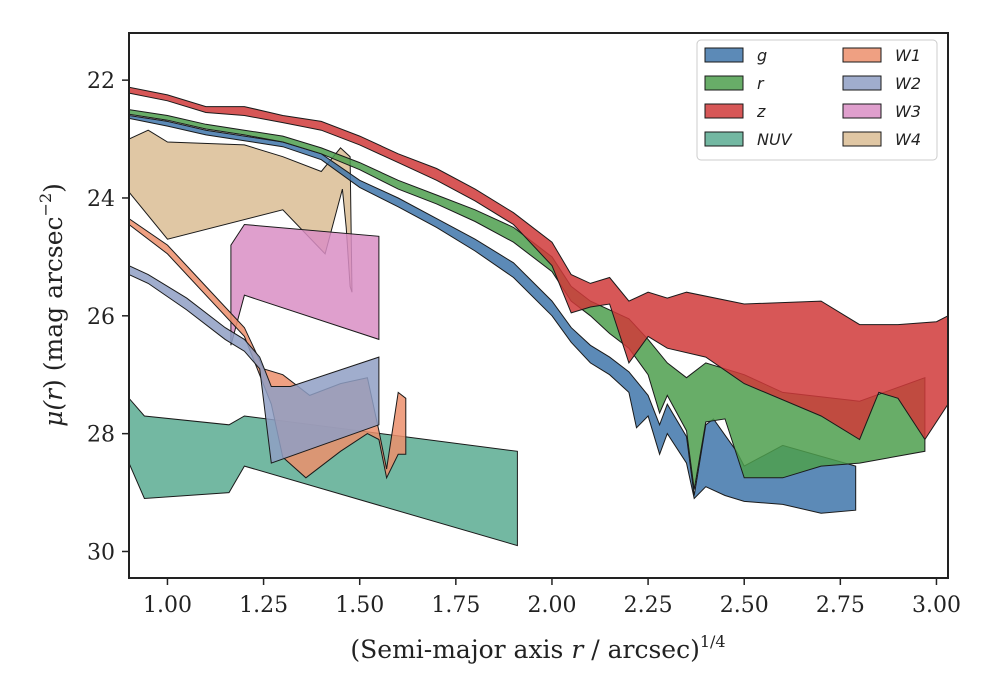 The height and width of the screenshot is (700, 1000). What do you see at coordinates (724, 111) in the screenshot?
I see `legend-swatch-z` at bounding box center [724, 111].